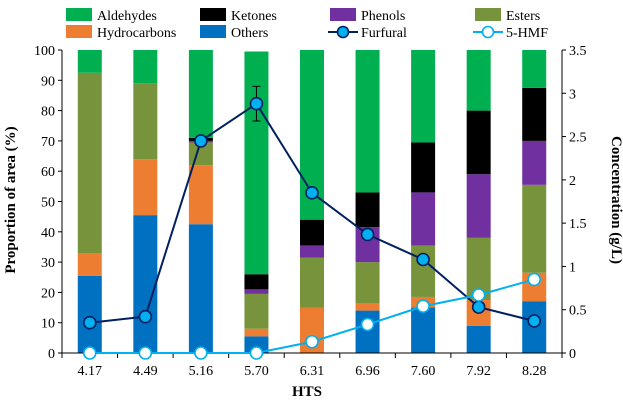 This screenshot has width=623, height=403. I want to click on x-tick-label: 6.96, so click(367, 371).